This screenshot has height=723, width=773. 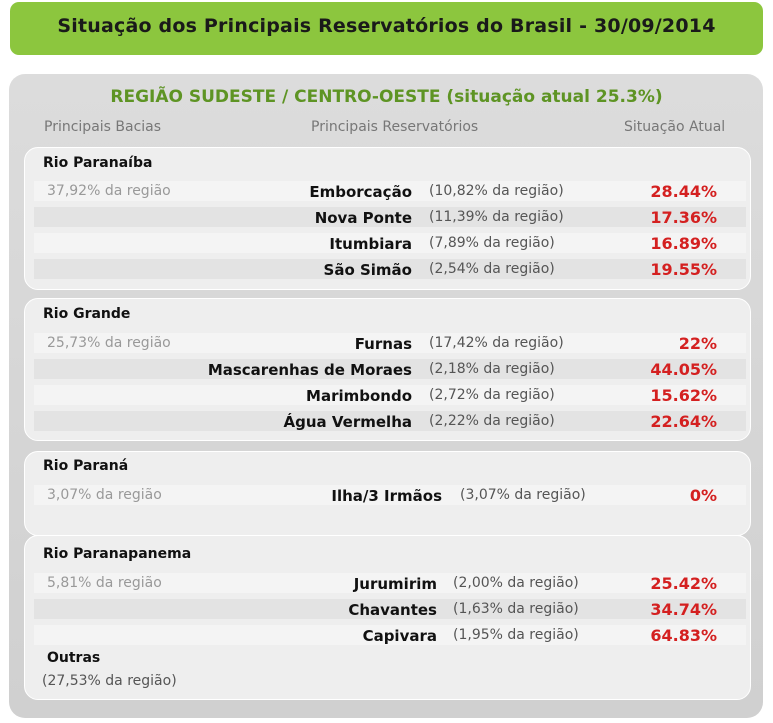 I want to click on reservoir-share: (2,22% da região), so click(x=492, y=421).